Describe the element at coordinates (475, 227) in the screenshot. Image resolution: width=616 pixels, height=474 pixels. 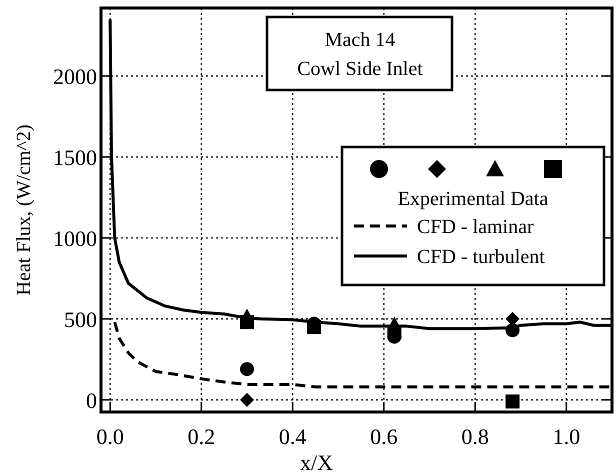
I see `legend-label: CFD - laminar` at that location.